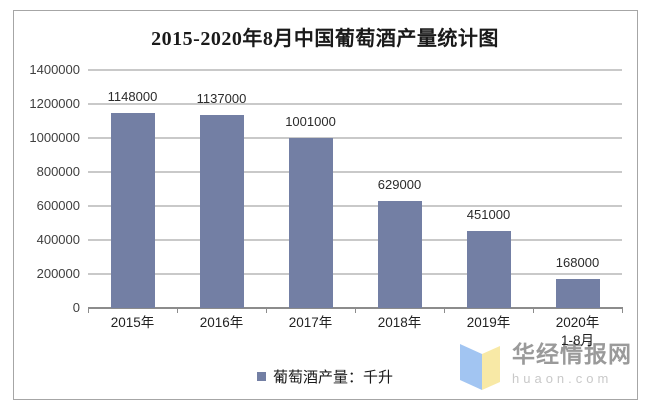 The image size is (650, 411). I want to click on watermark-text: 华经情报网 huaon.com, so click(572, 364).